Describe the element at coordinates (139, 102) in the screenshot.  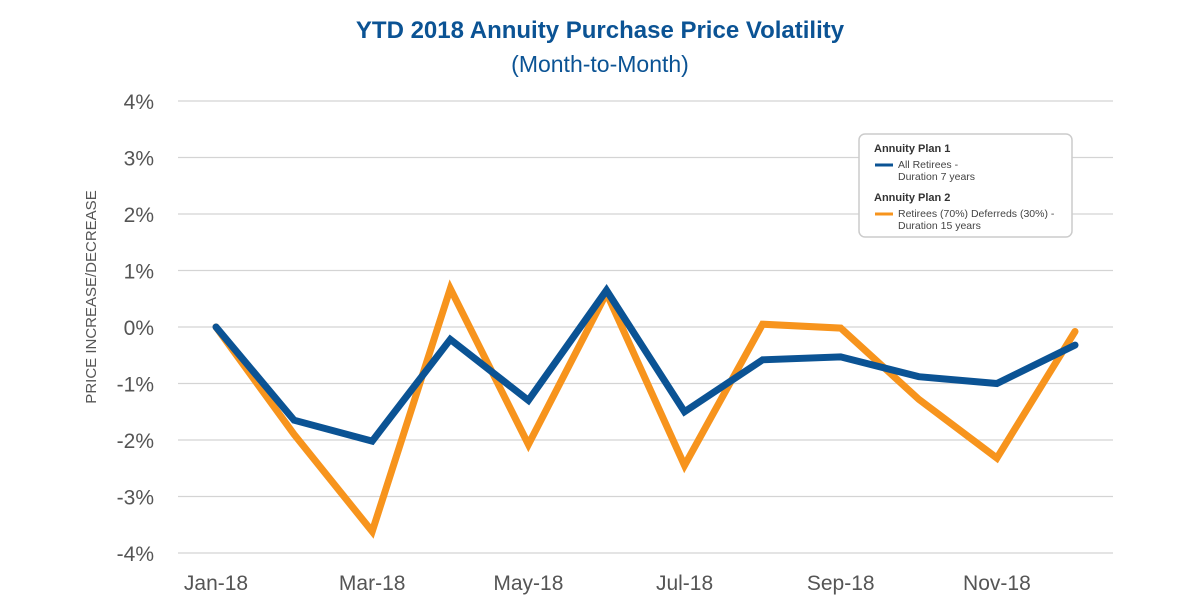
I see `y-tick-label: 4%` at that location.